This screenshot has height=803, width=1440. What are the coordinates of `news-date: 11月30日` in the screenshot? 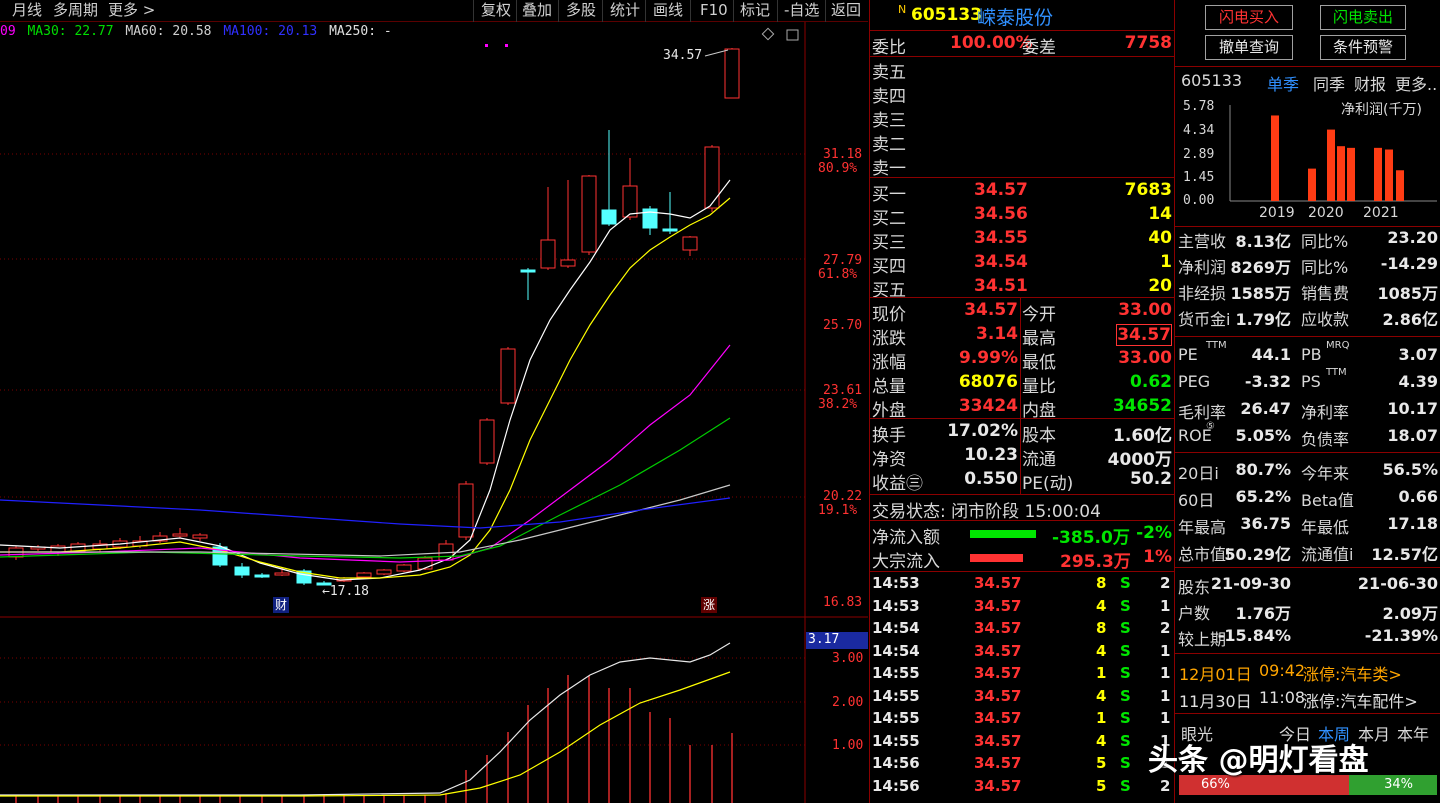 It's located at (1215, 701).